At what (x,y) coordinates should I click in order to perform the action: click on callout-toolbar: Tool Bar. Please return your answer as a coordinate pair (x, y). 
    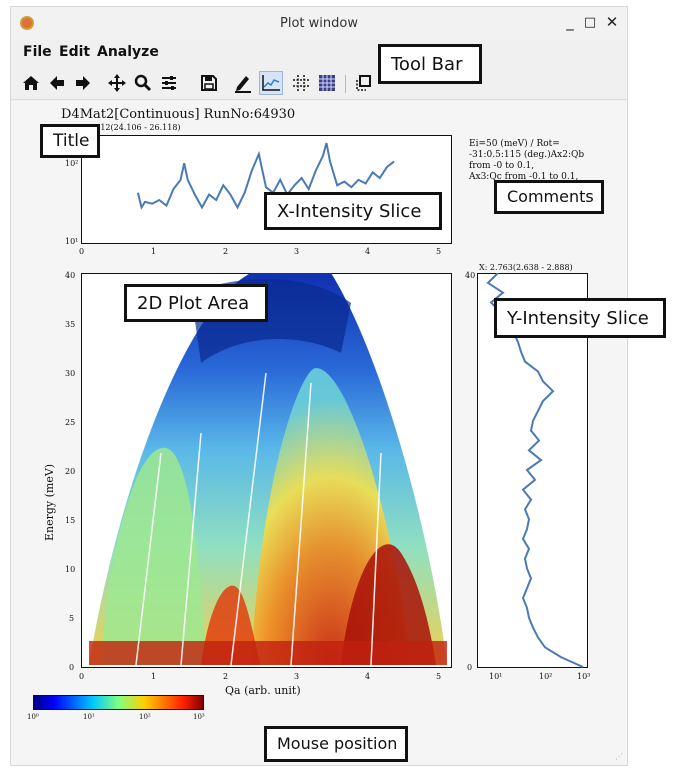
    Looking at the image, I should click on (430, 64).